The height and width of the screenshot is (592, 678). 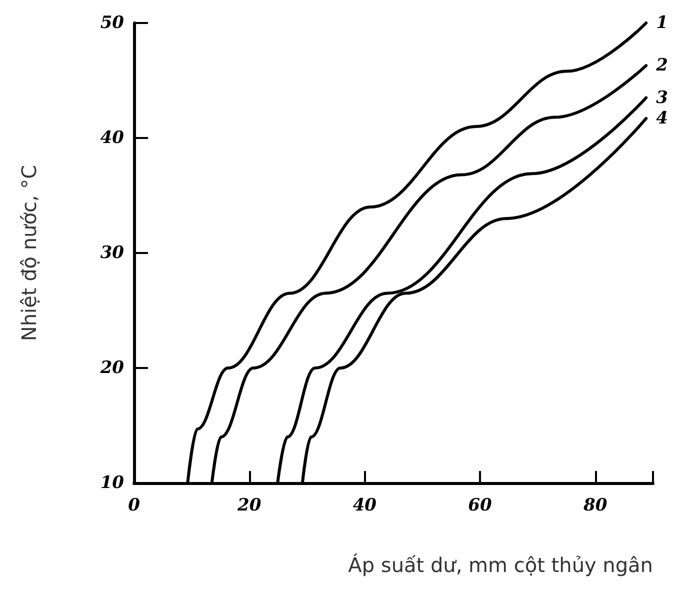 I want to click on x-tick-label: 20, so click(x=249, y=506).